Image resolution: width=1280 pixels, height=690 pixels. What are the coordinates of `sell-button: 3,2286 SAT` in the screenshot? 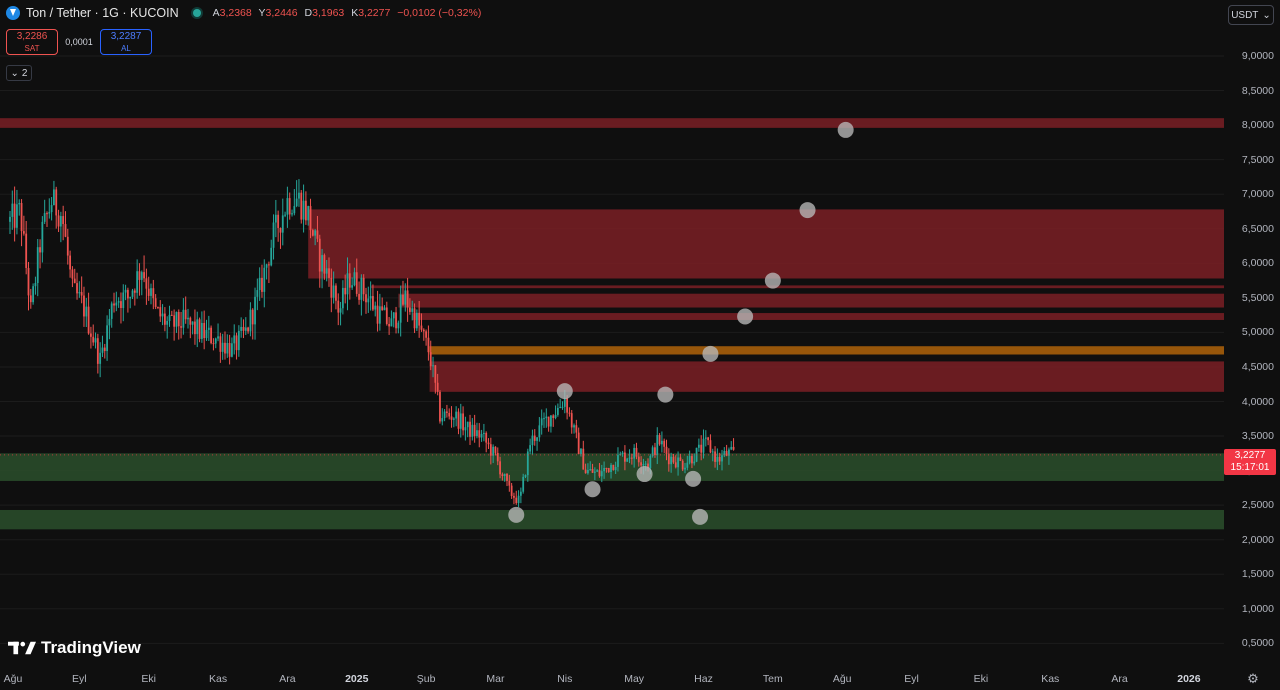 It's located at (32, 42).